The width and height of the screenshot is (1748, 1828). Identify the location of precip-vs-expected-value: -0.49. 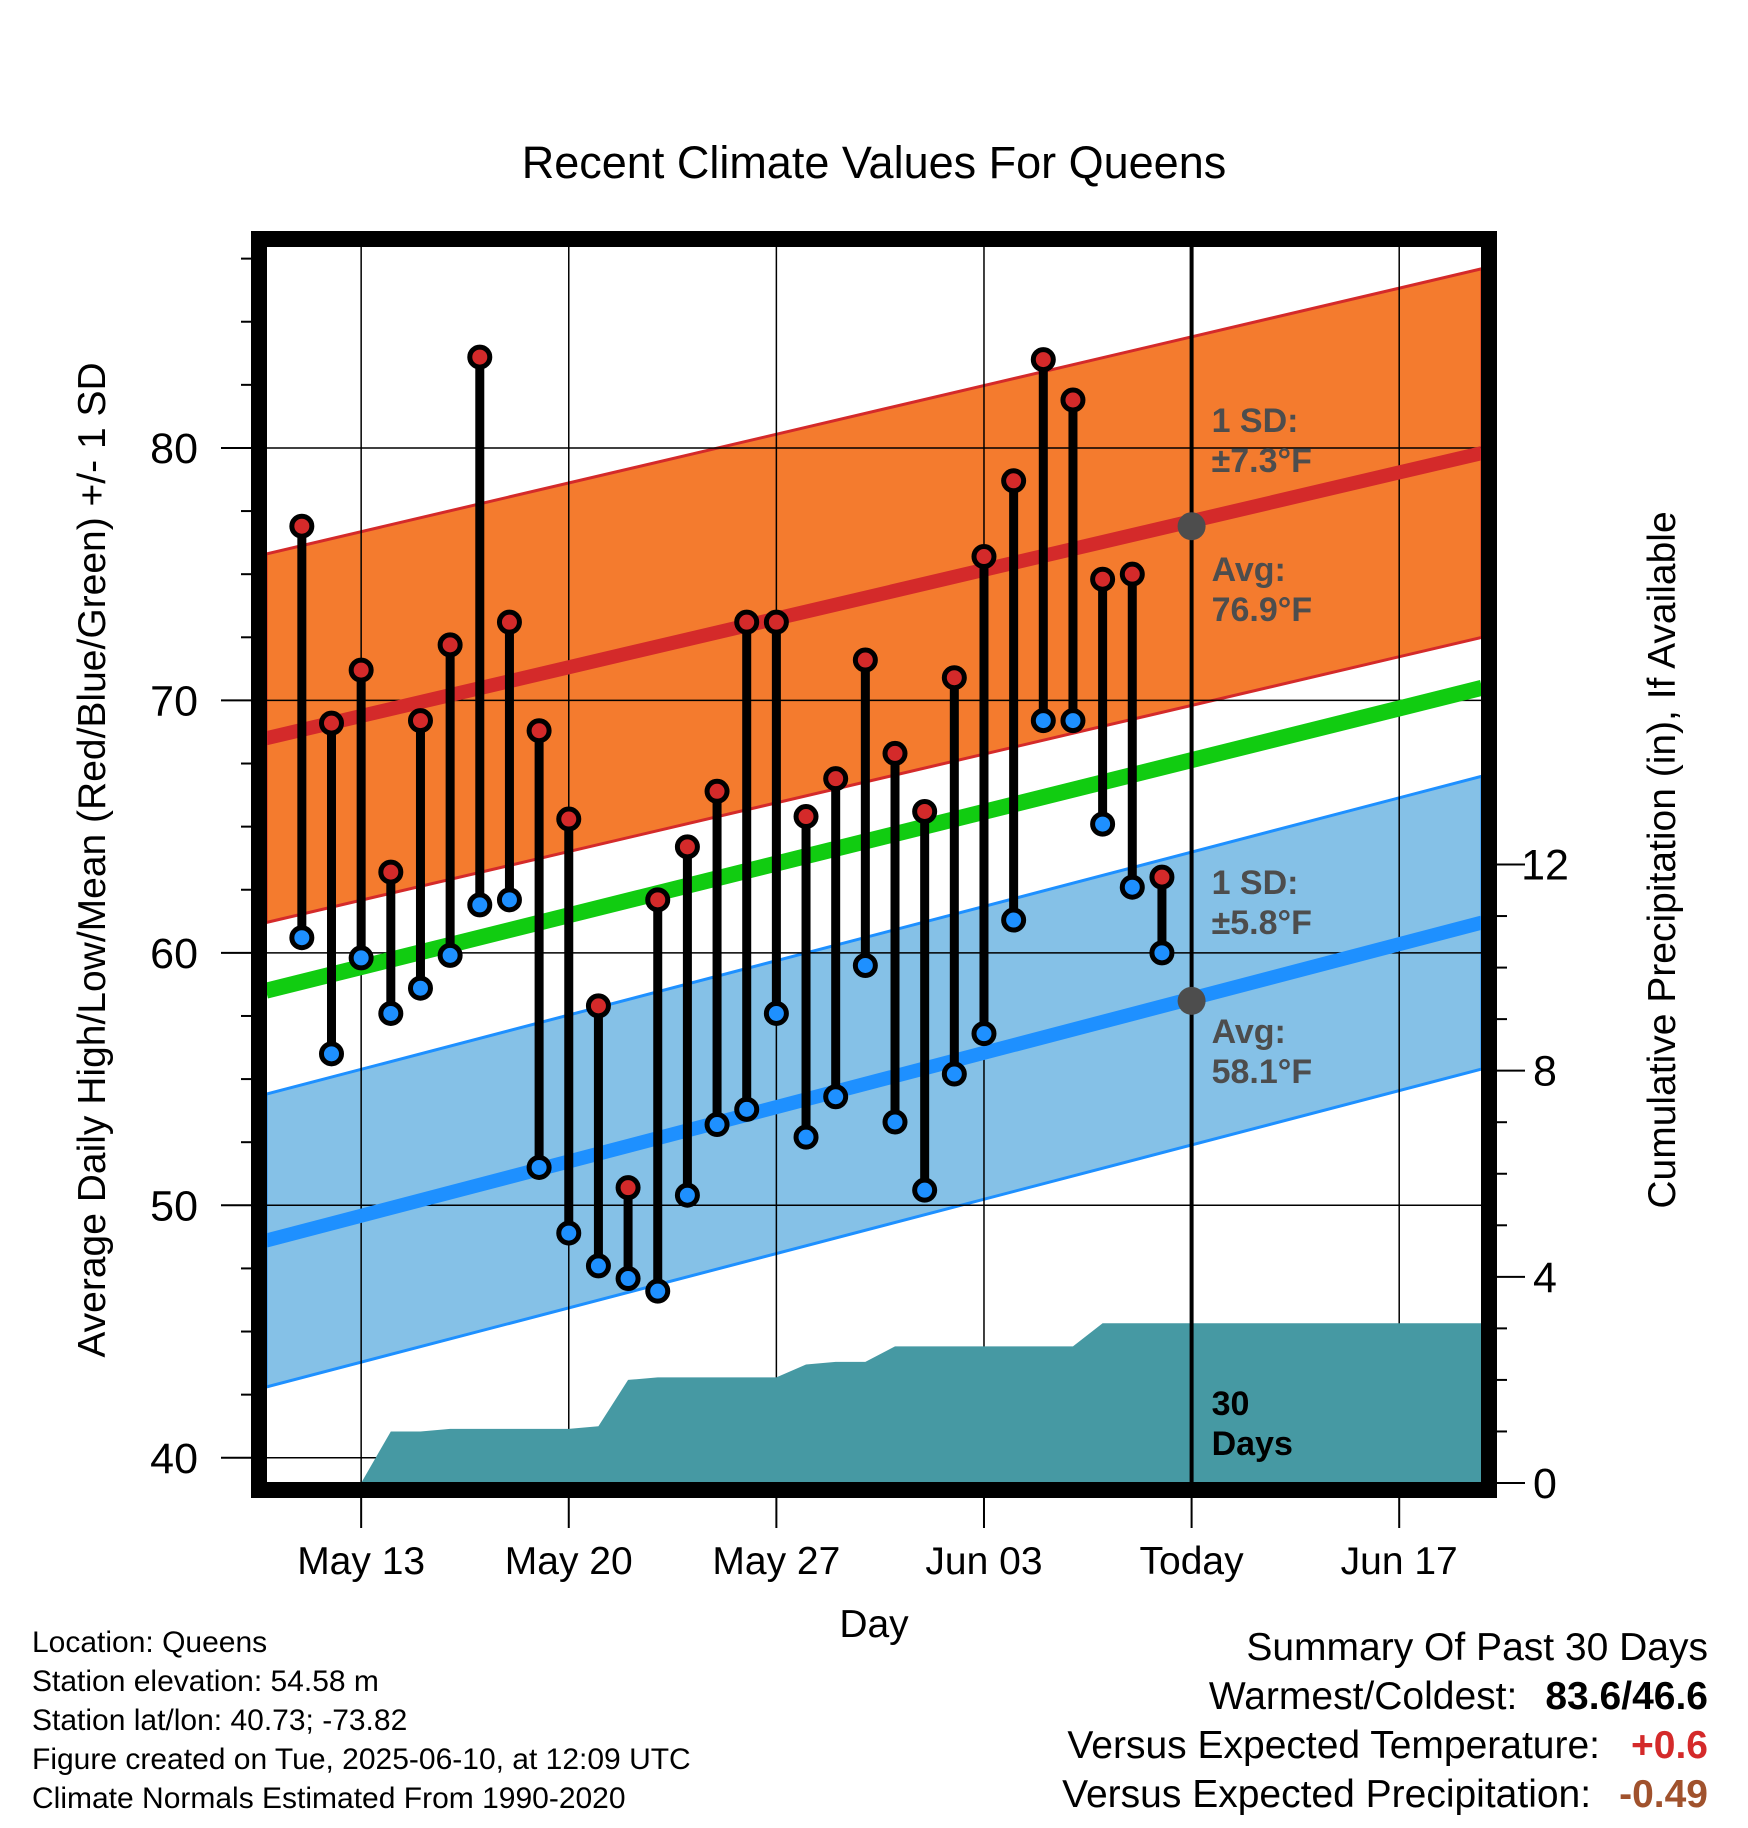
(1663, 1794).